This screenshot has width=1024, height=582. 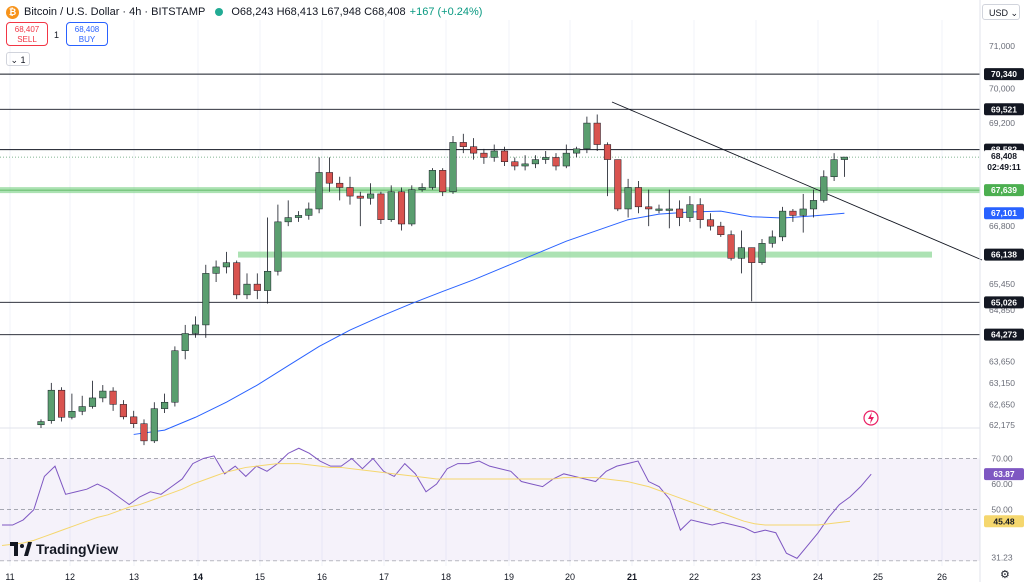 What do you see at coordinates (318, 12) in the screenshot?
I see `ohlc-values: O68,243 H68,413 L67,948 C68,408` at bounding box center [318, 12].